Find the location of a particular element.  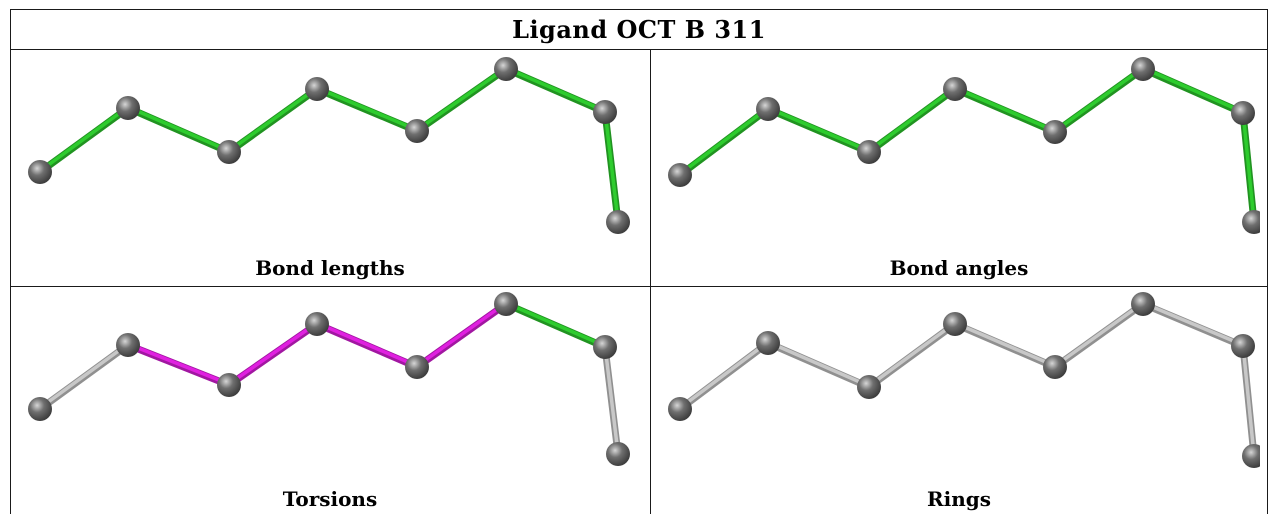

caption-rings: Rings is located at coordinates (958, 499).